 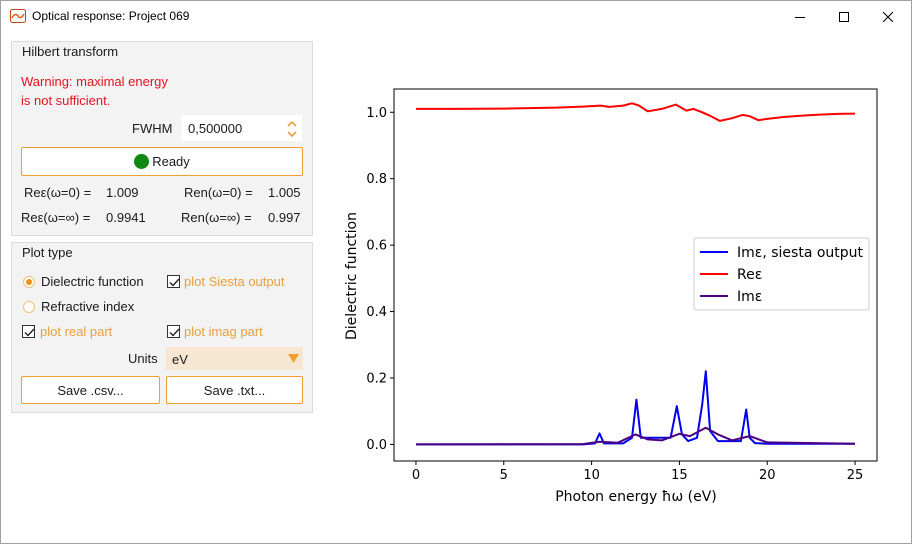 What do you see at coordinates (376, 445) in the screenshot?
I see `y-tick-label: 0.0` at bounding box center [376, 445].